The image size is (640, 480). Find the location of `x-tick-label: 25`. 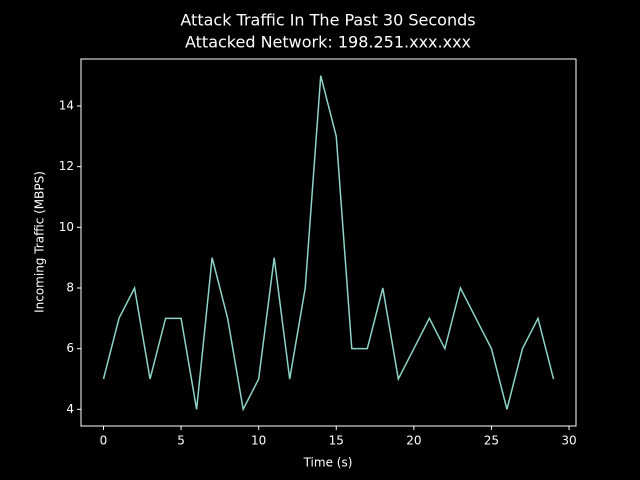

x-tick-label: 25 is located at coordinates (491, 441).